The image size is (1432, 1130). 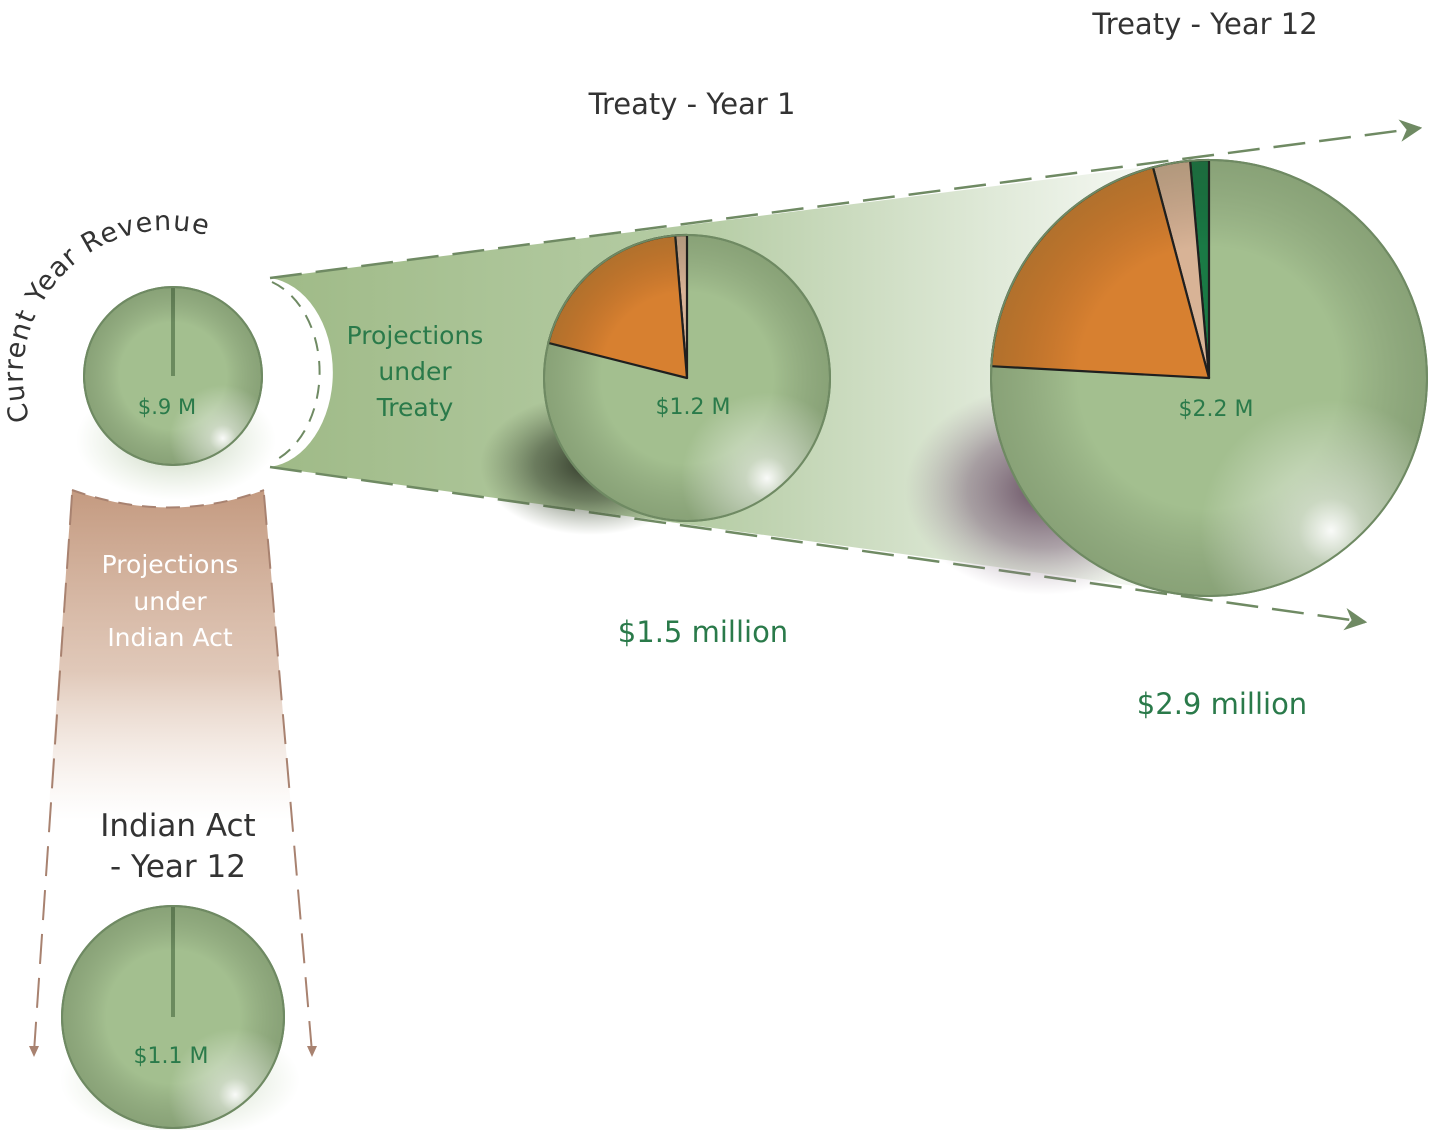 I want to click on indian-act-right-dashed-arrow, so click(x=288, y=773).